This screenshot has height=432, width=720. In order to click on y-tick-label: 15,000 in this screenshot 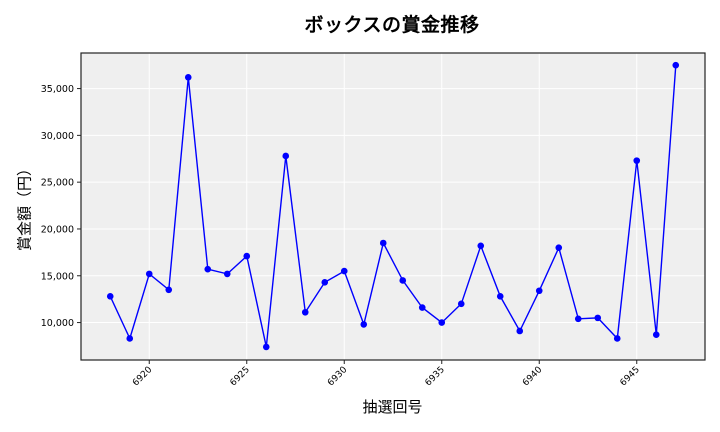, I will do `click(57, 276)`.